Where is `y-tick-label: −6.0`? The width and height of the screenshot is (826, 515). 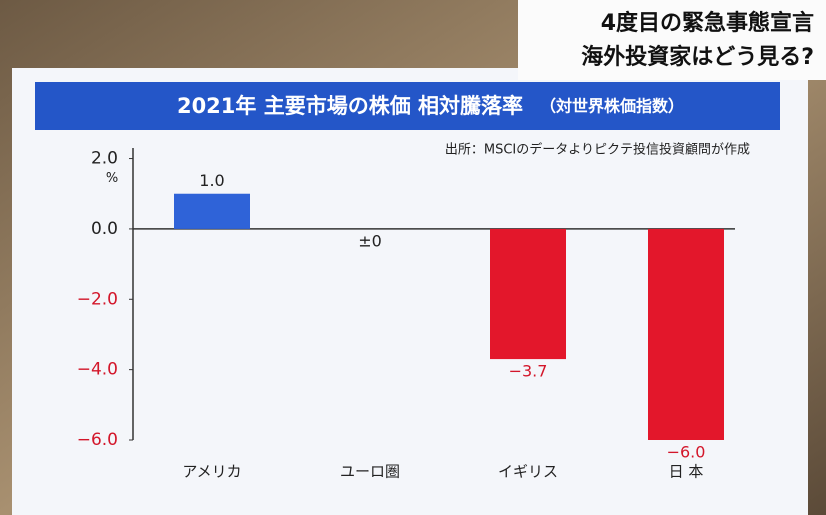
y-tick-label: −6.0 is located at coordinates (97, 440).